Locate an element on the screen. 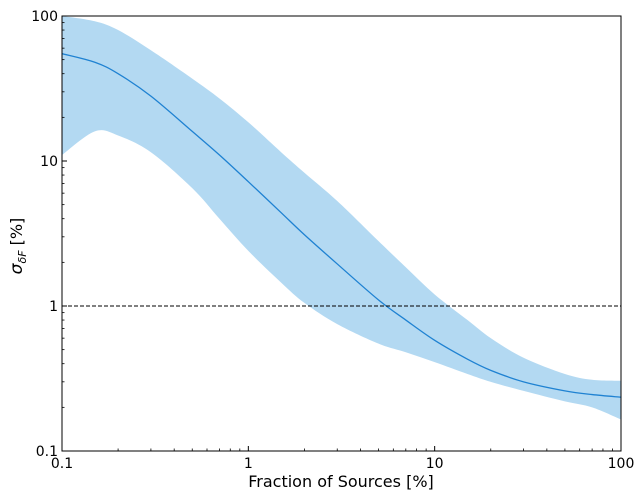 This screenshot has height=491, width=637. y-tick-label: 100 is located at coordinates (44, 17).